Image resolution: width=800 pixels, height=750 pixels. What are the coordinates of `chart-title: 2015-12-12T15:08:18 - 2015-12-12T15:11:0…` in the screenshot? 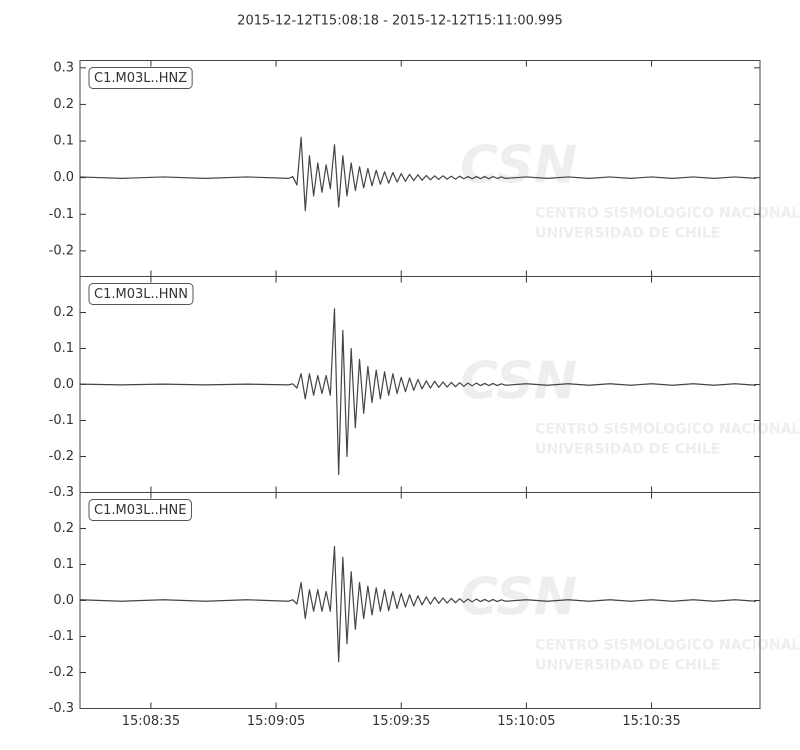 It's located at (400, 21).